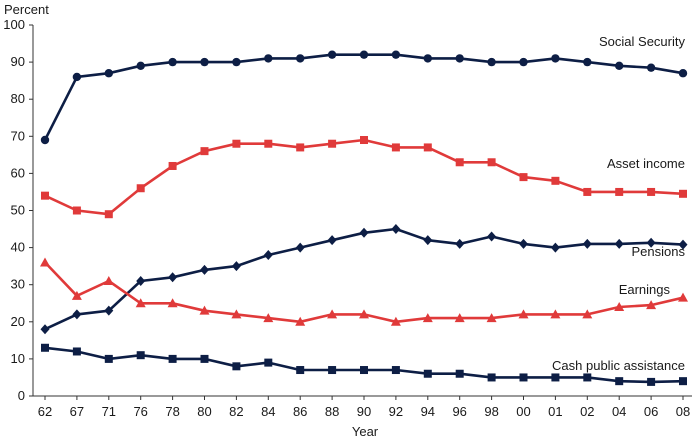  I want to click on y-tick-label: 20, so click(18, 321).